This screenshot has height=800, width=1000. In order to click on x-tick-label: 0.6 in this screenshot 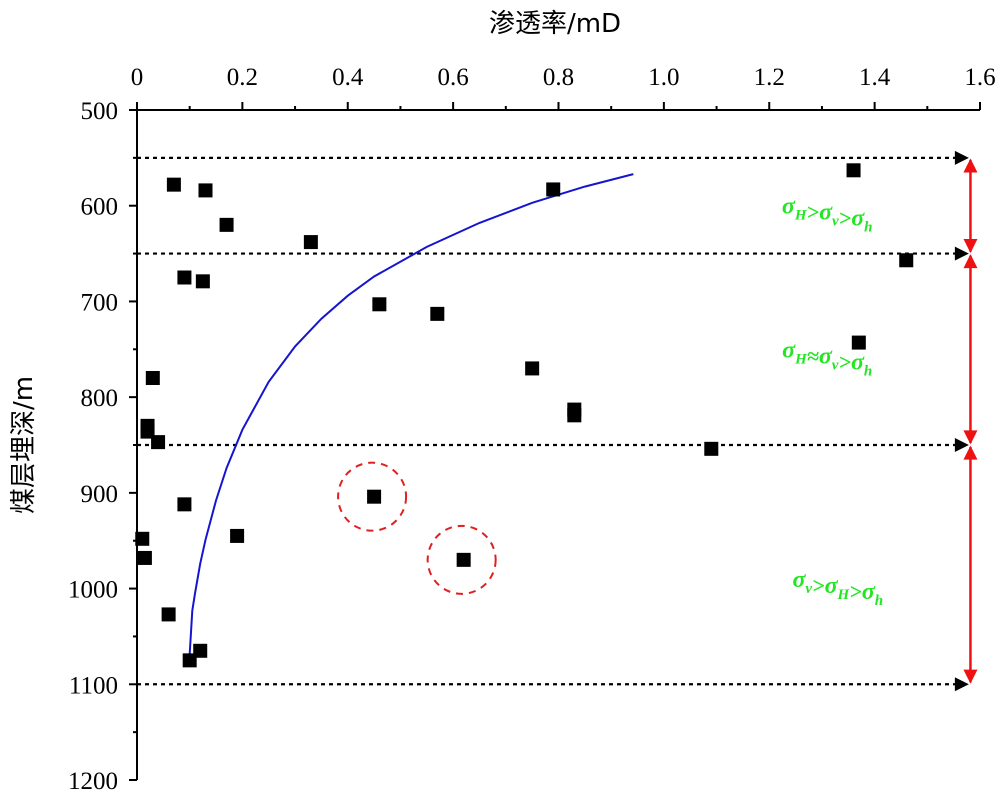, I will do `click(453, 77)`.